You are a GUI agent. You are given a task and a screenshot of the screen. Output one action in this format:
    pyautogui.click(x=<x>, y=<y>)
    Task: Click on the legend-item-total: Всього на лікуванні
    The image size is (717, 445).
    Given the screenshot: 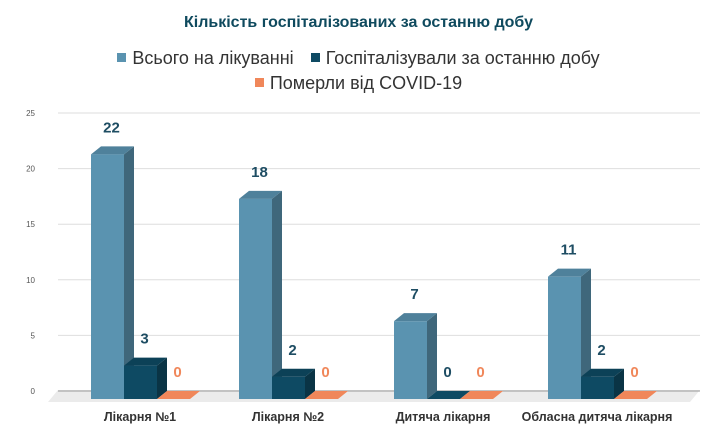 What is the action you would take?
    pyautogui.click(x=205, y=58)
    